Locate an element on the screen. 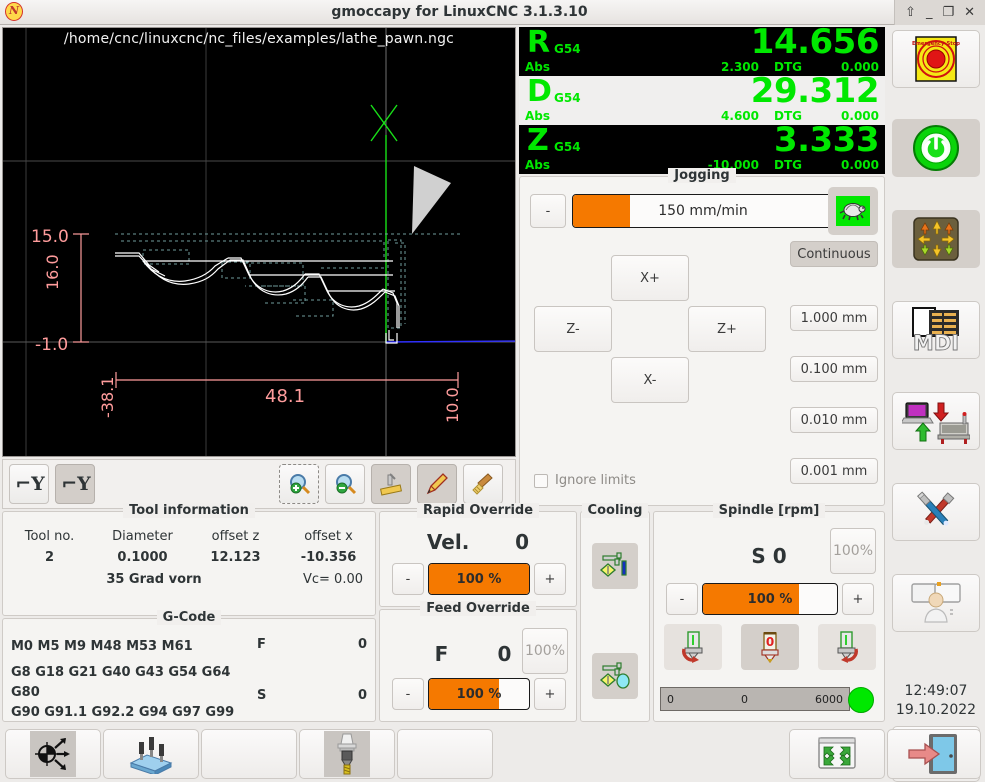  rapid-plus-button: + is located at coordinates (550, 579).